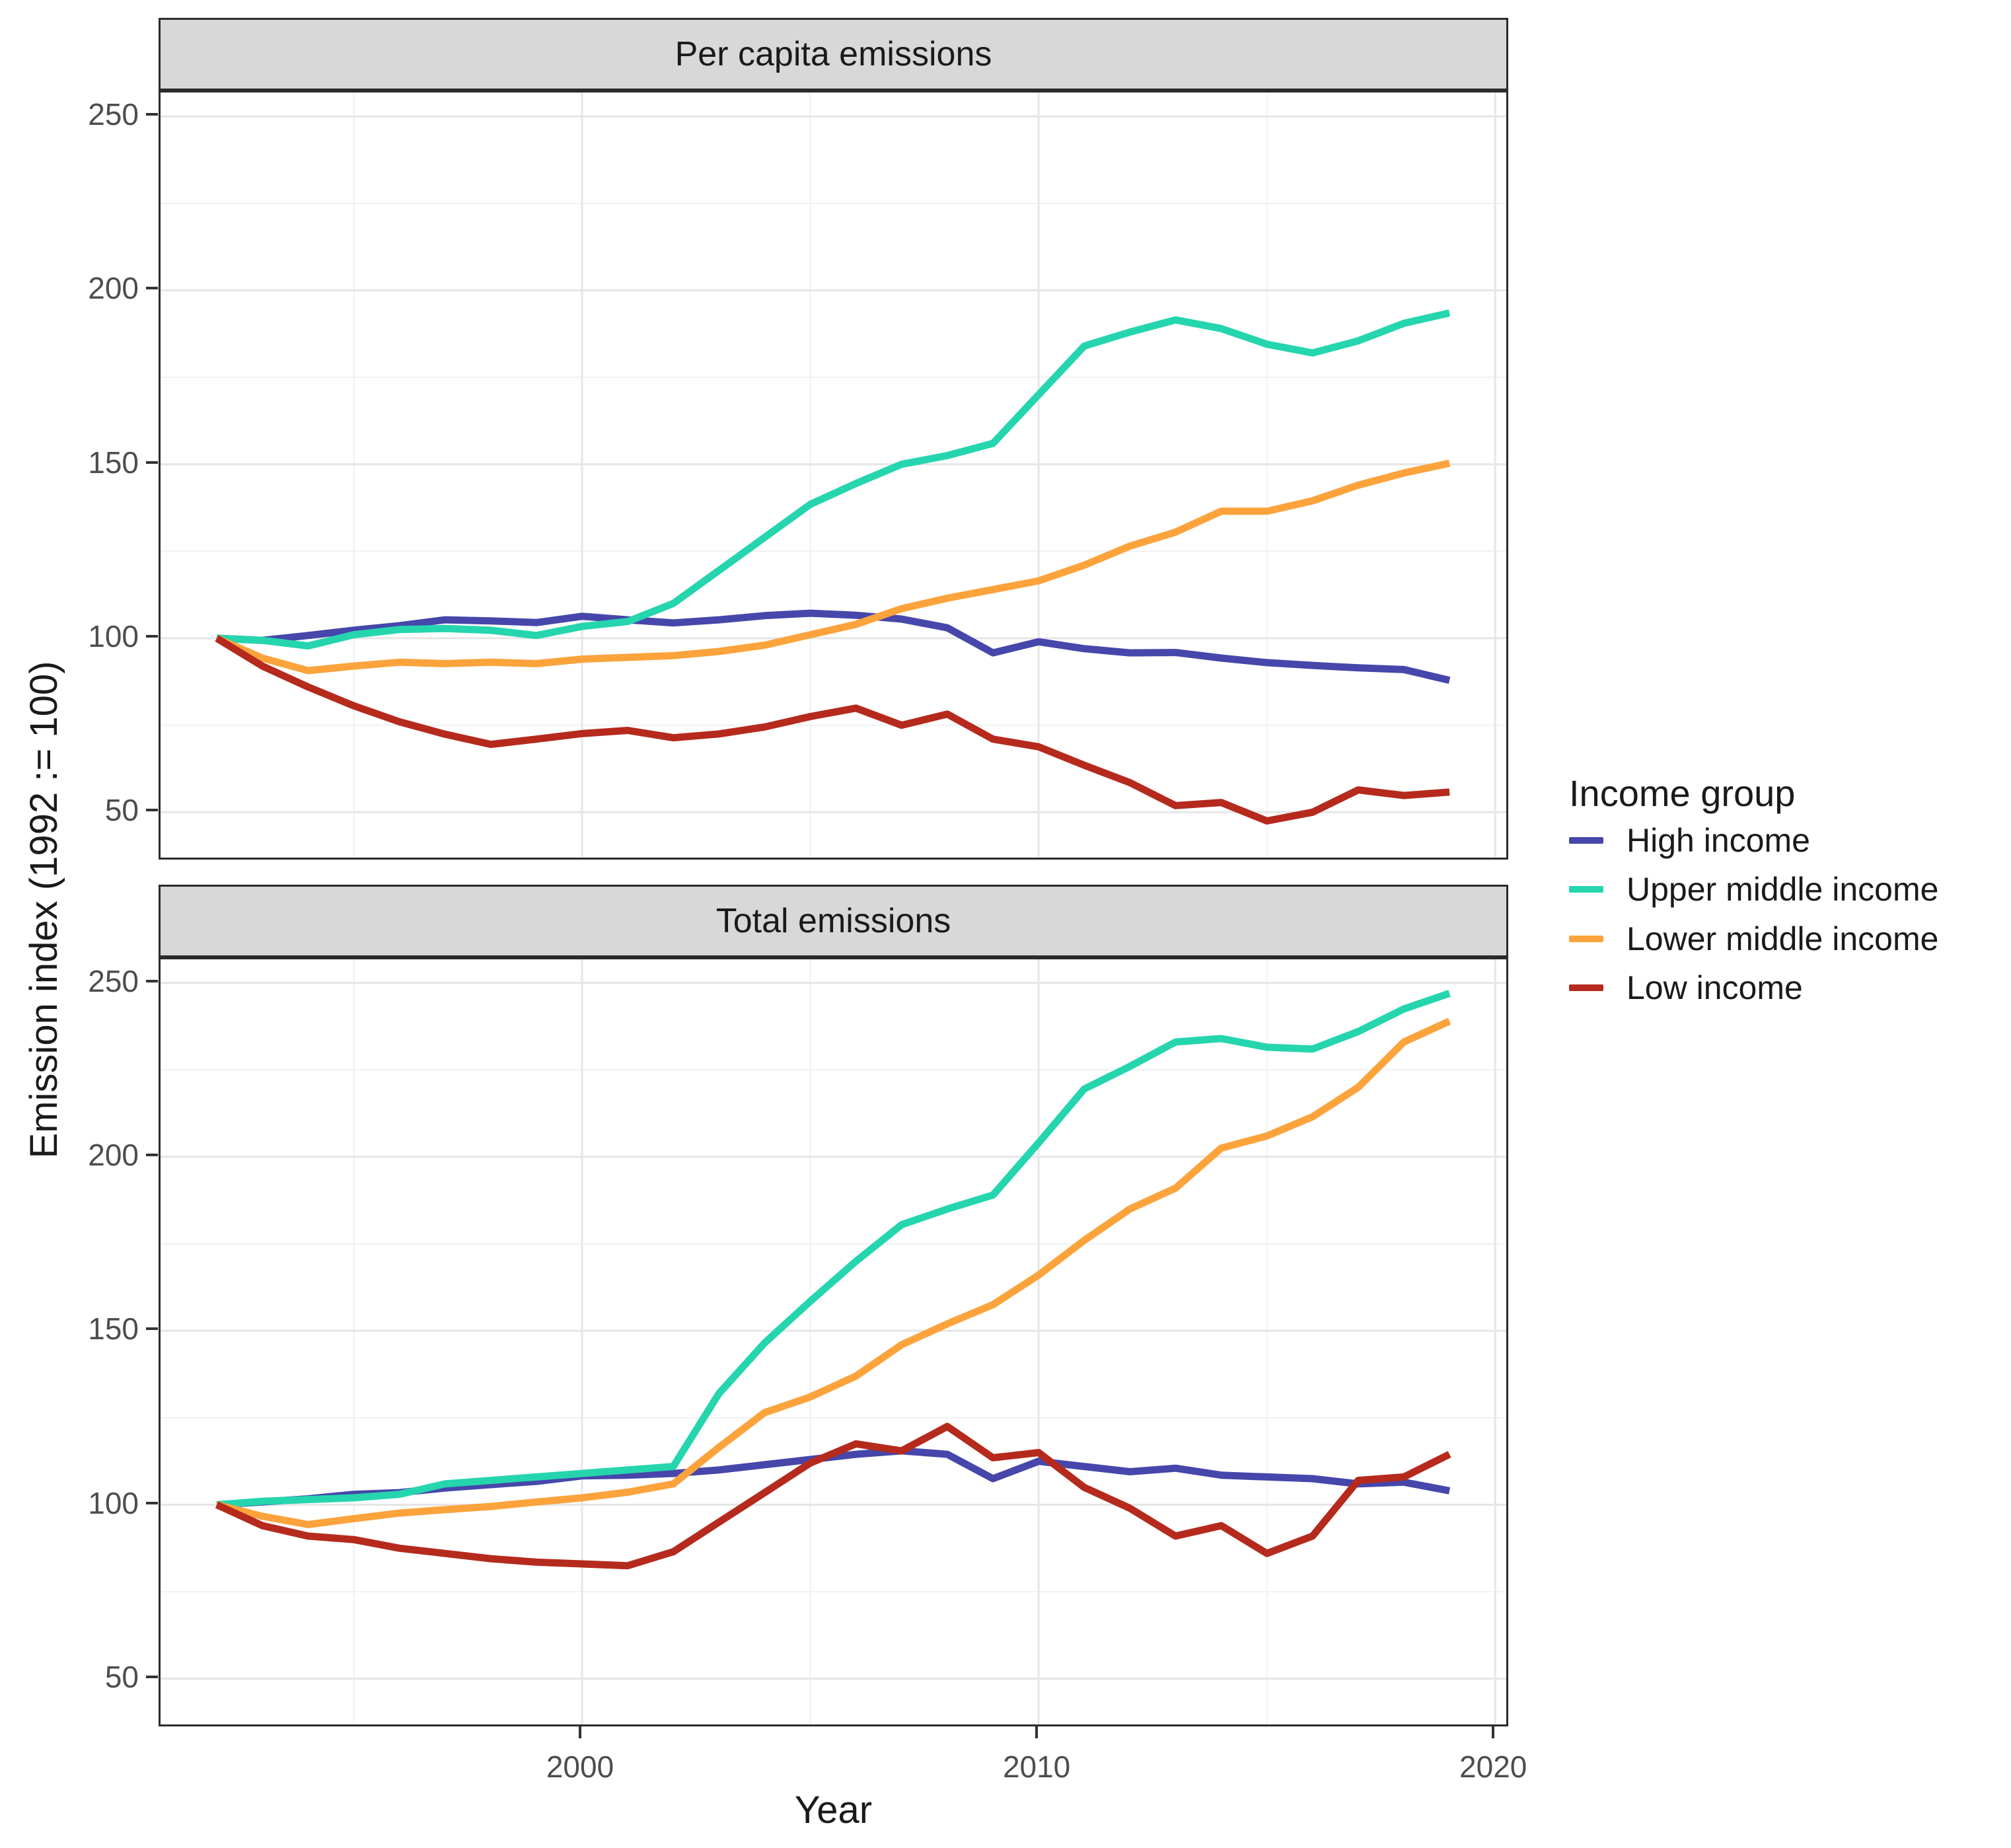  Describe the element at coordinates (1683, 793) in the screenshot. I see `legend-title: Income group` at that location.